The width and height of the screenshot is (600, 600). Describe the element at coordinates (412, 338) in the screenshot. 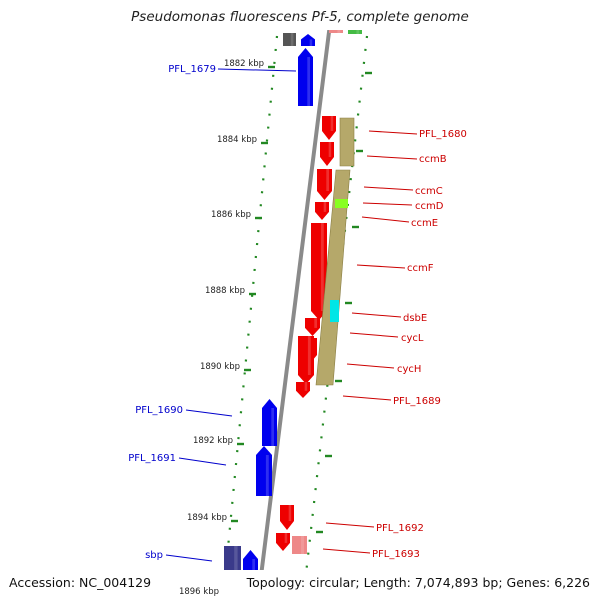

I see `gene-label-cycl: cycL` at that location.